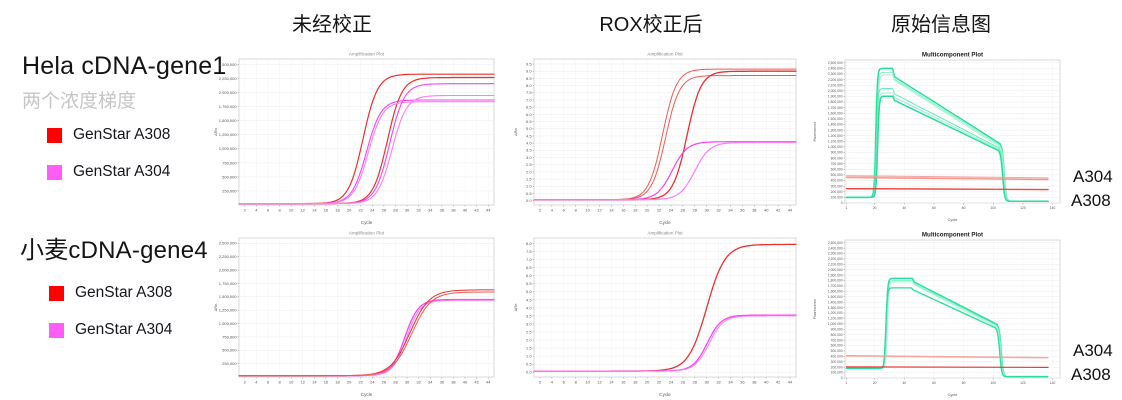 This screenshot has width=1122, height=400. What do you see at coordinates (837, 362) in the screenshot?
I see `svg-text: 300,000` at bounding box center [837, 362].